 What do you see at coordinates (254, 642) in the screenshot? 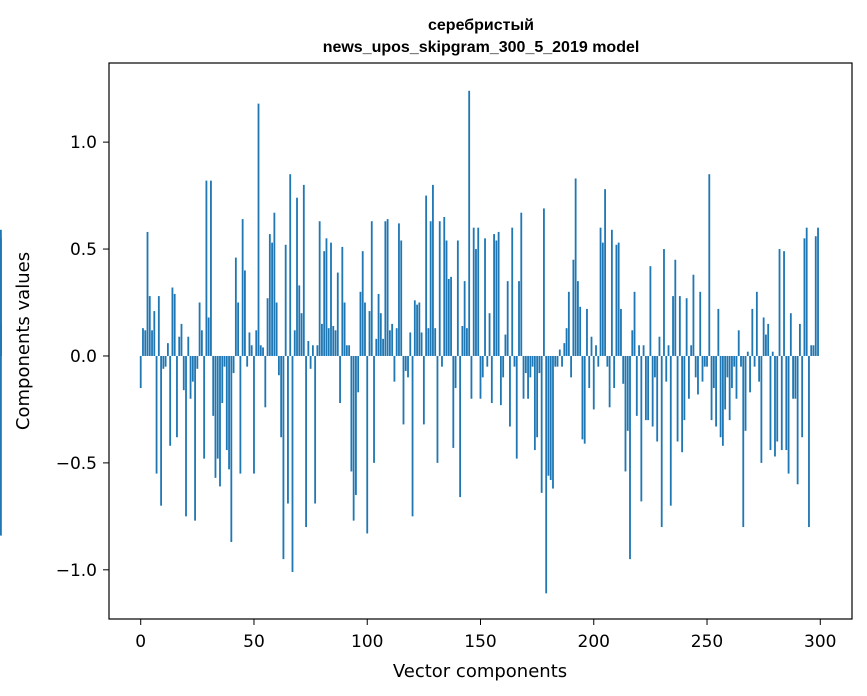
I see `x-tick-label: 50` at bounding box center [254, 642].